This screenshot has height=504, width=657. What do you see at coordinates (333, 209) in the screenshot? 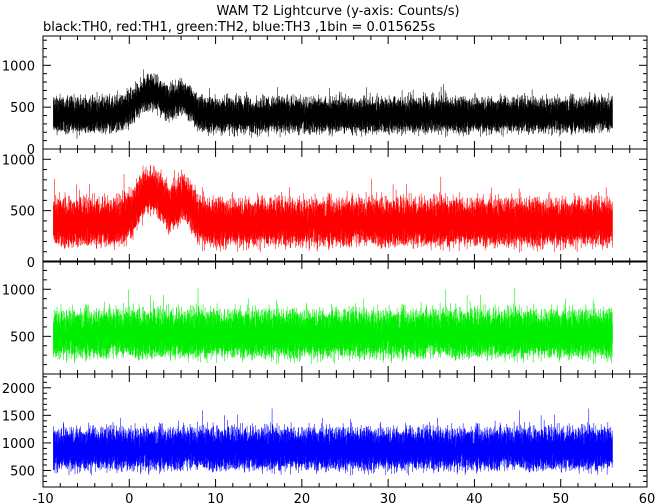
I see `series-th1-line` at bounding box center [333, 209].